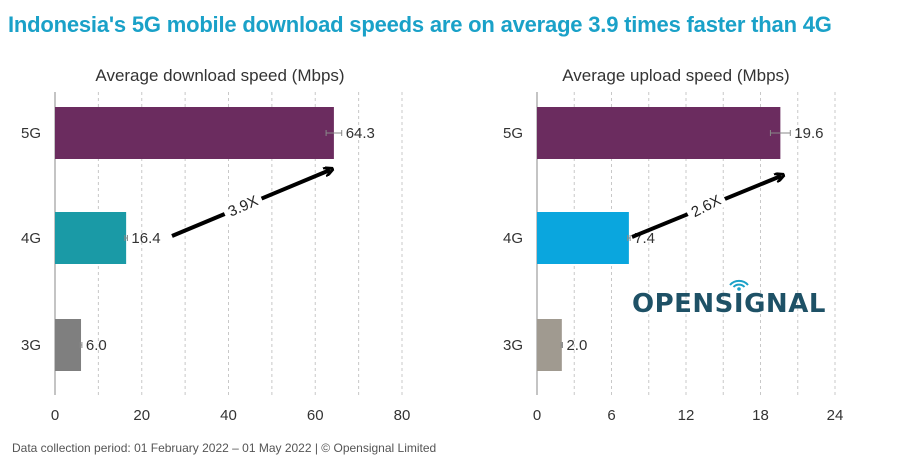  Describe the element at coordinates (760, 415) in the screenshot. I see `x-tick-label: 18` at that location.